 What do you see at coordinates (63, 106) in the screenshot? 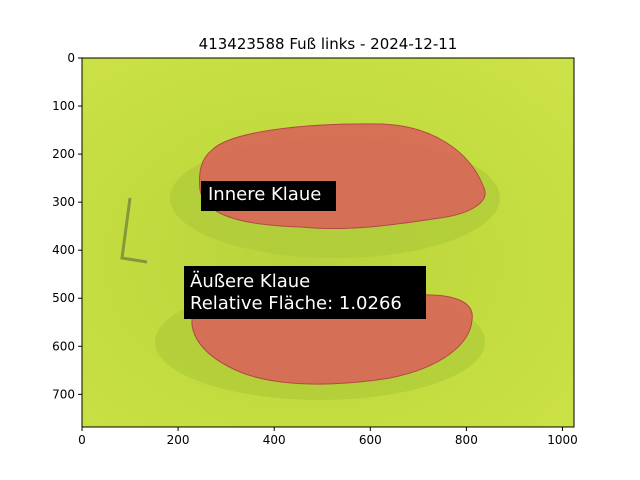
I see `y-tick-label: 100` at bounding box center [63, 106].